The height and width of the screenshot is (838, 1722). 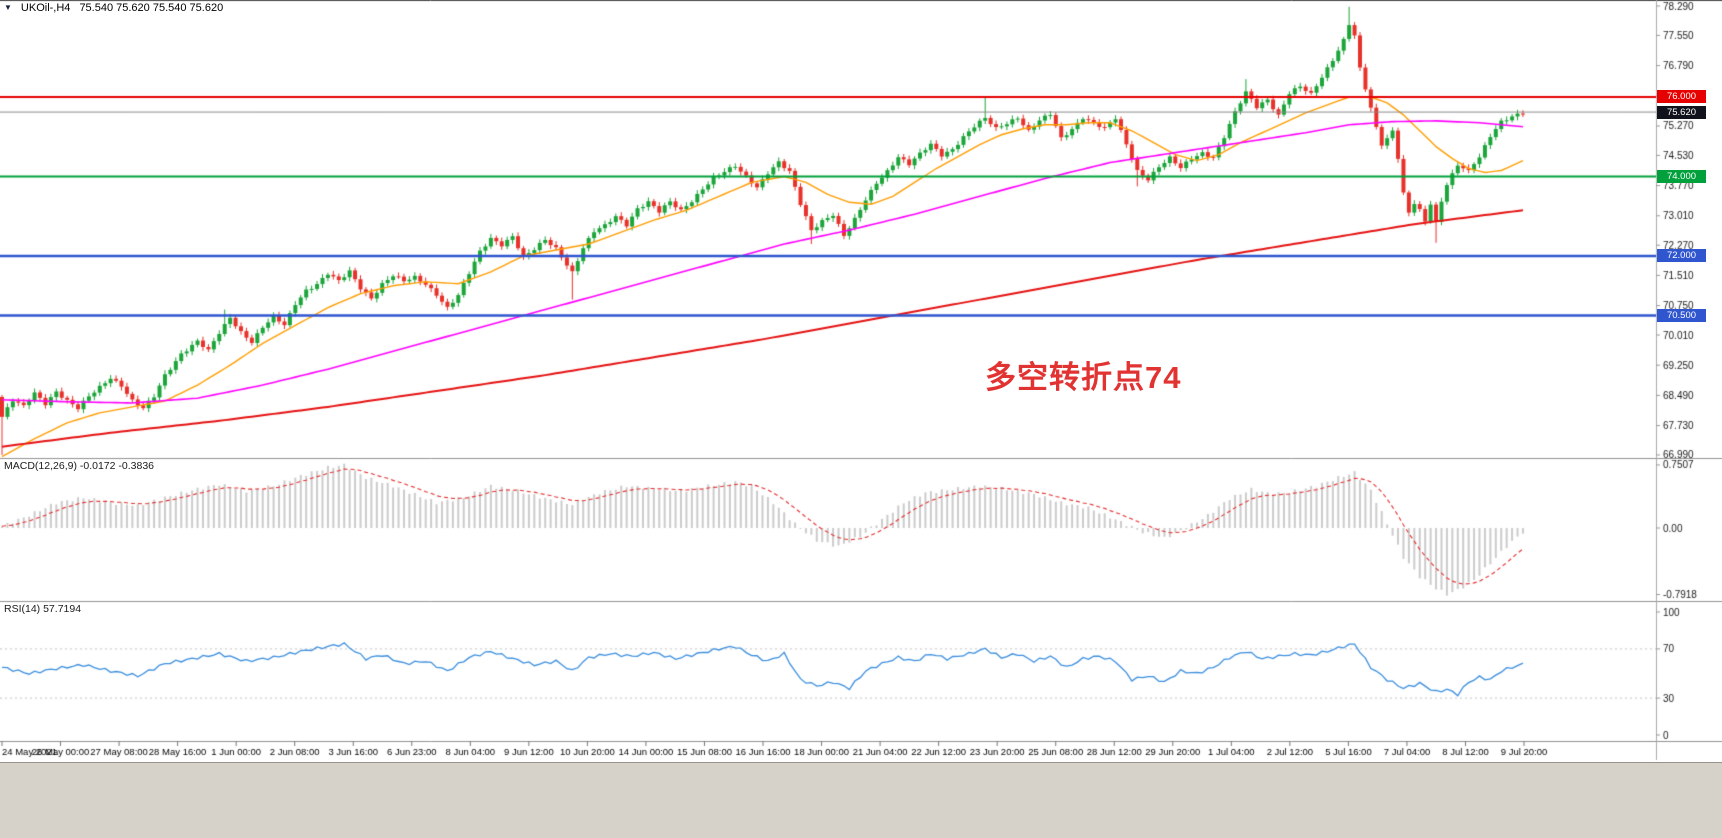 I want to click on macd-indicator-label: MACD(12,26,9) -0.0172 -0.3836, so click(x=79, y=466).